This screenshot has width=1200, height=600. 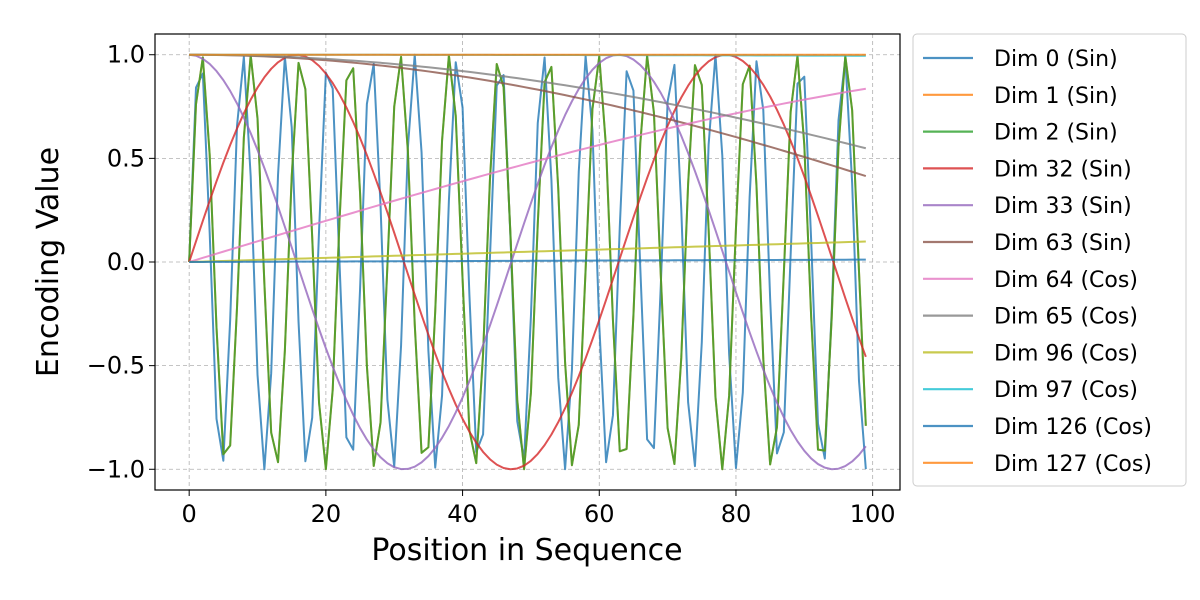 I want to click on x-axis-ticks: 0 20 40 60 80 100, so click(x=539, y=509).